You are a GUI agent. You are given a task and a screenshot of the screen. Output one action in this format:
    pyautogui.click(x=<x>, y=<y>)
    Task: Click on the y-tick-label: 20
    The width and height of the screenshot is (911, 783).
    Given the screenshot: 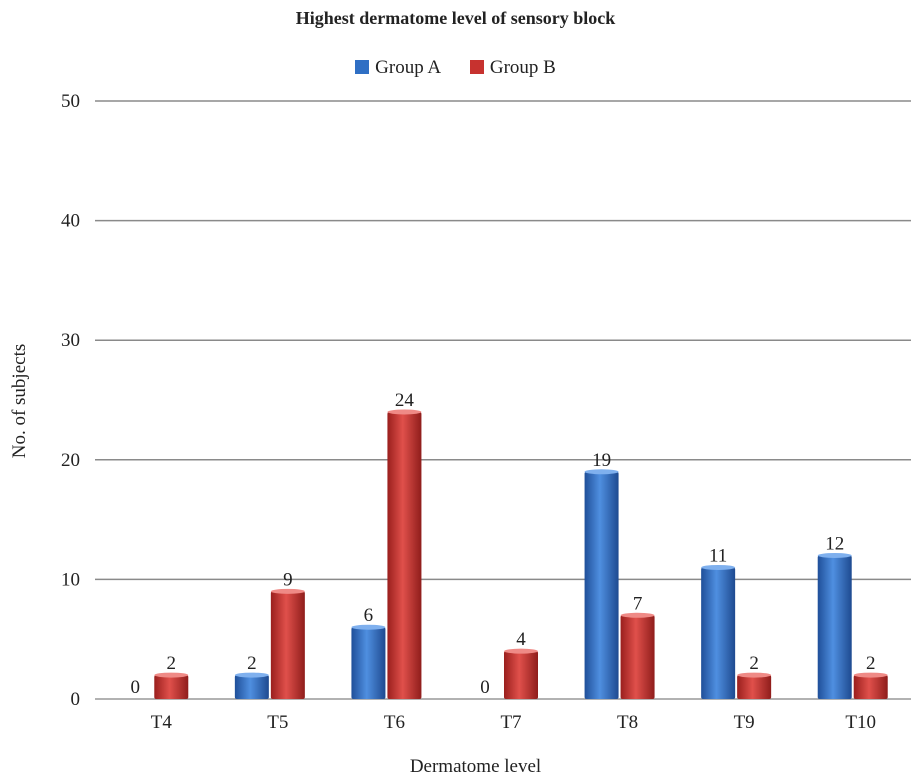 What is the action you would take?
    pyautogui.click(x=70, y=460)
    